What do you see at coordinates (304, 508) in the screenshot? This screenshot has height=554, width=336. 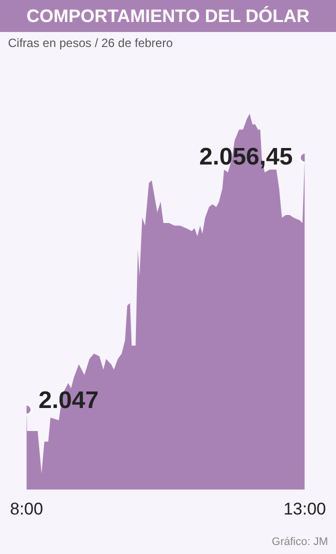 I see `x-tick-label: 13:00` at bounding box center [304, 508].